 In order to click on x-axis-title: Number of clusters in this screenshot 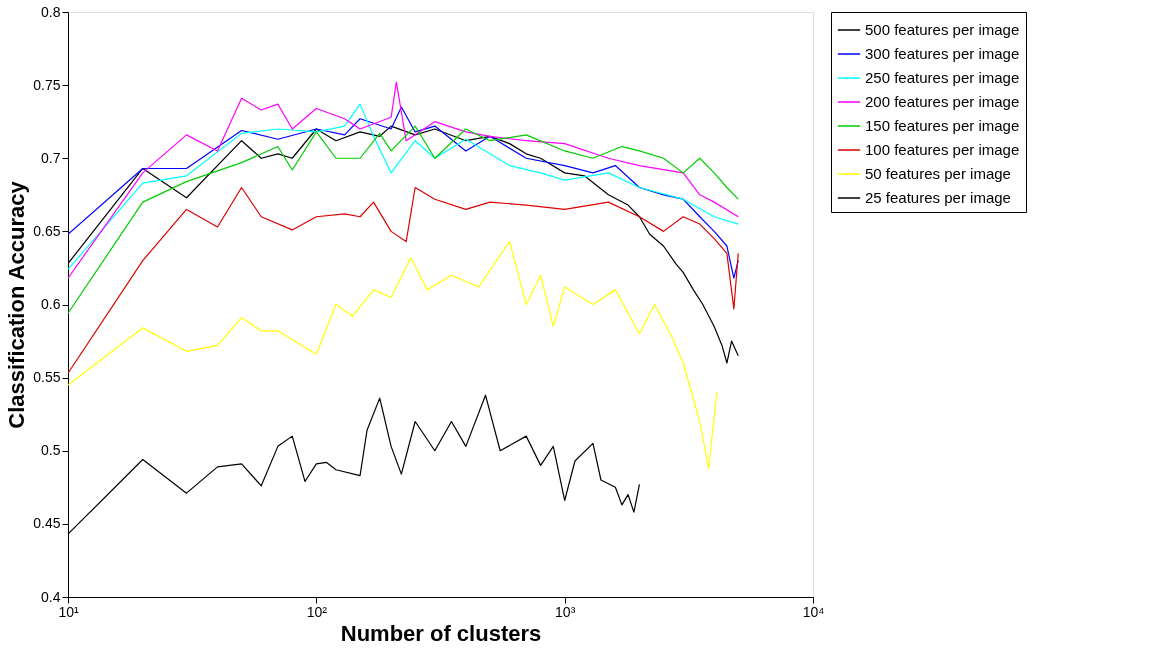, I will do `click(441, 633)`.